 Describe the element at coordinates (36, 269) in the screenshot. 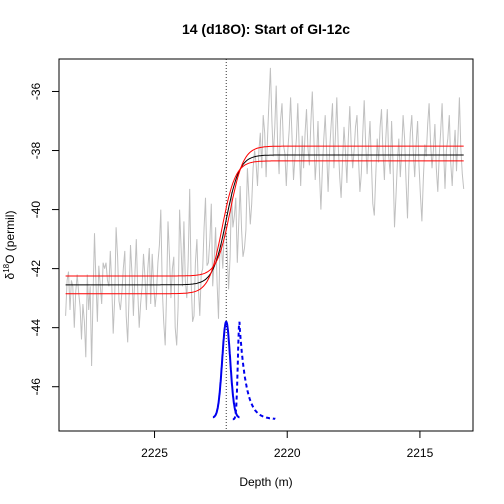

I see `y-tick-label: -42` at that location.